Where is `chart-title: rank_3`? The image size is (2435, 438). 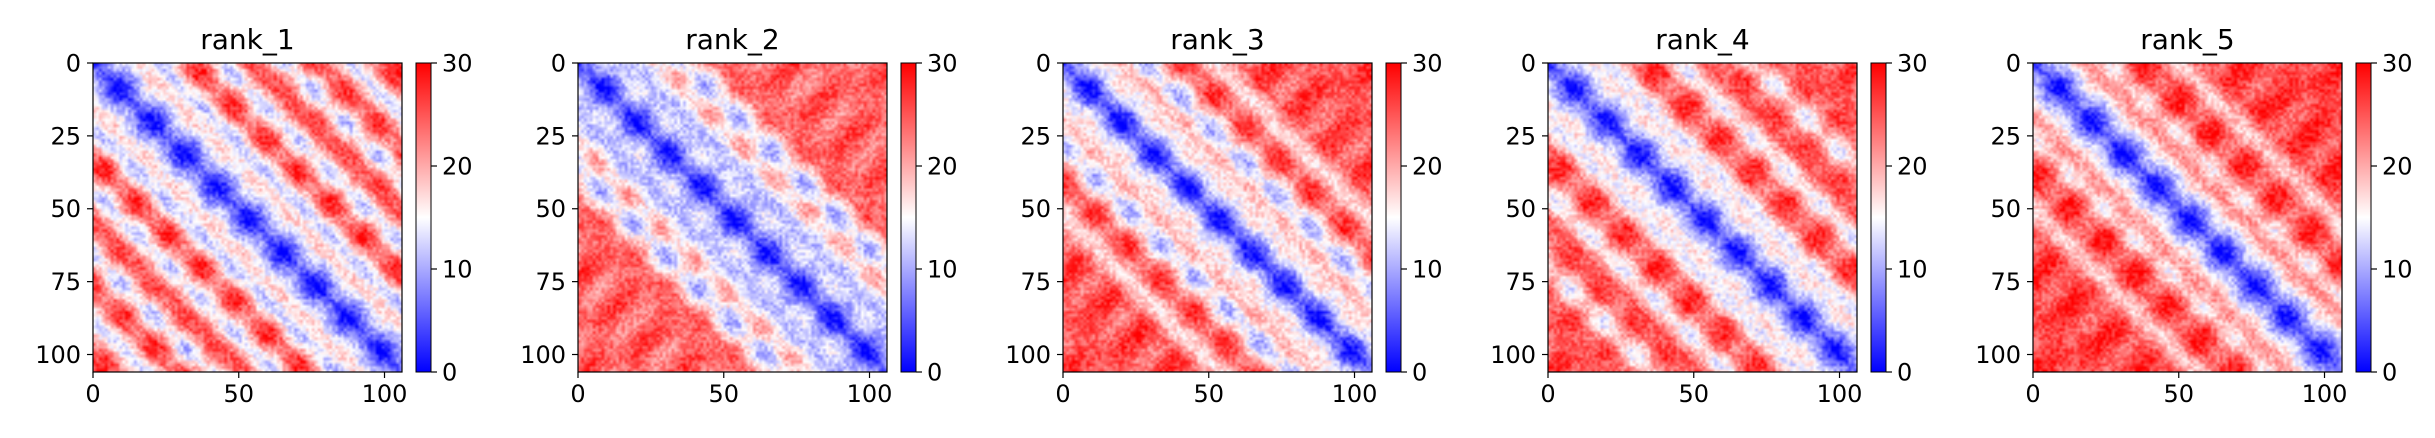
chart-title: rank_3 is located at coordinates (1217, 39).